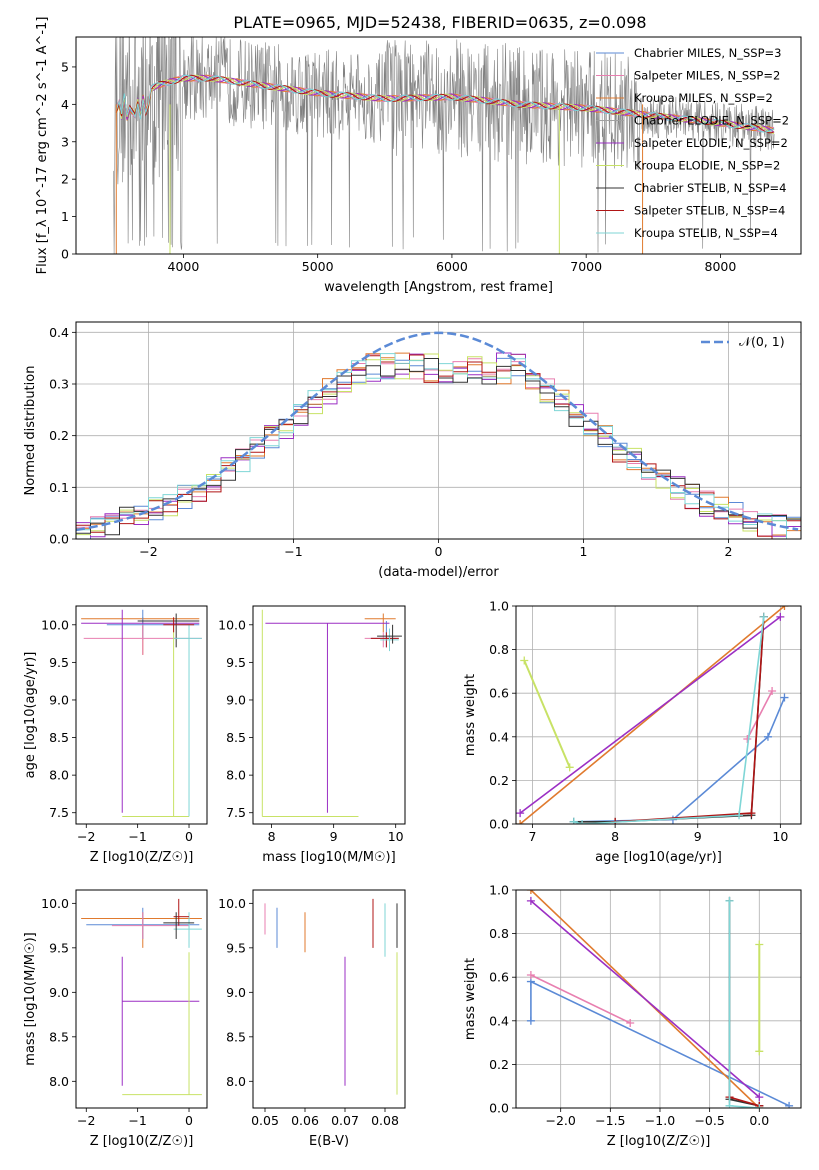 This screenshot has height=1170, width=819. What do you see at coordinates (59, 487) in the screenshot?
I see `y-tick-label: 0.1` at bounding box center [59, 487].